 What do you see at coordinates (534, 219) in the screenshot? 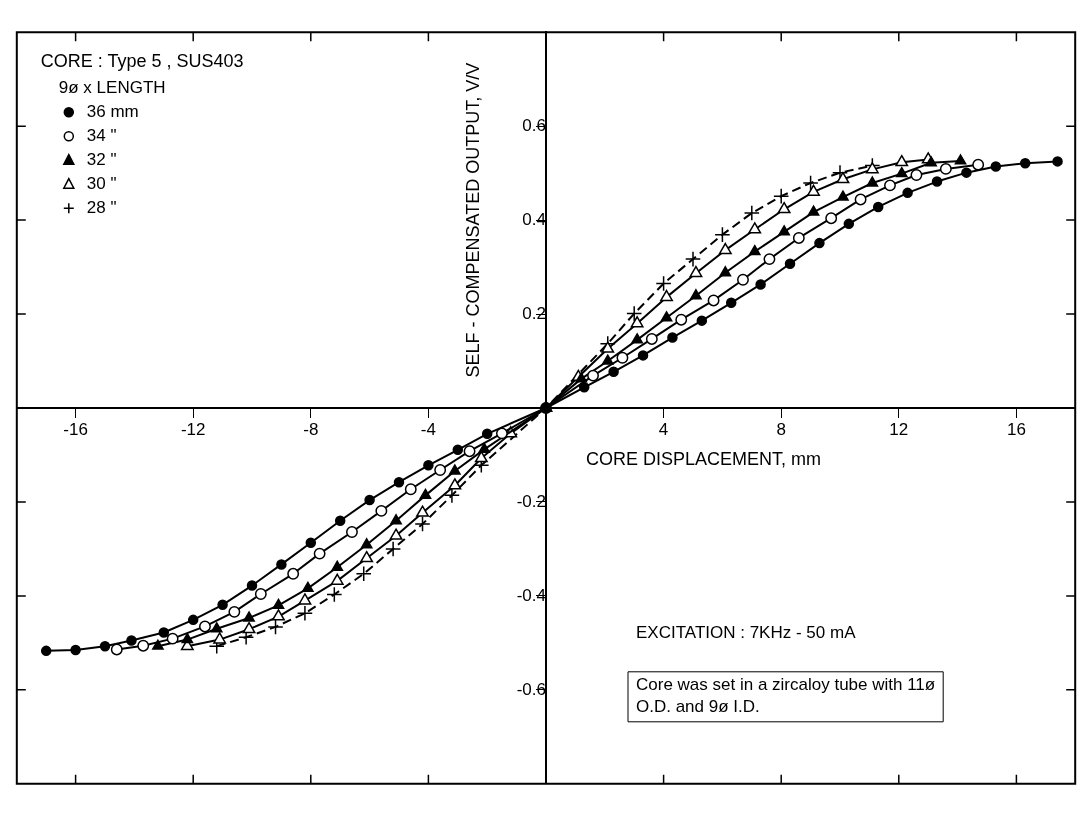
I see `y-tick-label: 0.4` at bounding box center [534, 219].